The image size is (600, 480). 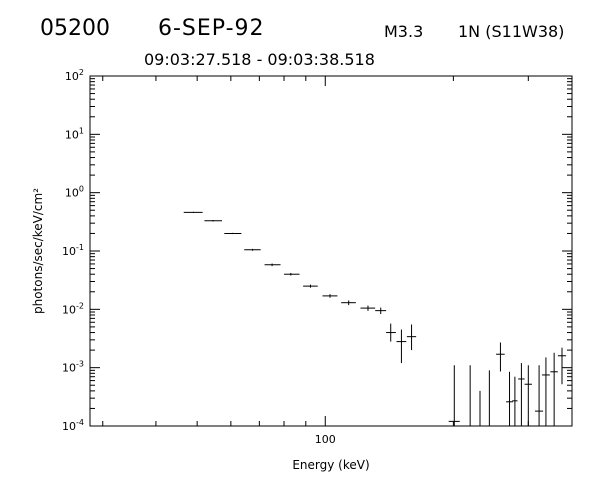 I want to click on y-axis-label: photons/sec/keV/cm², so click(x=38, y=251).